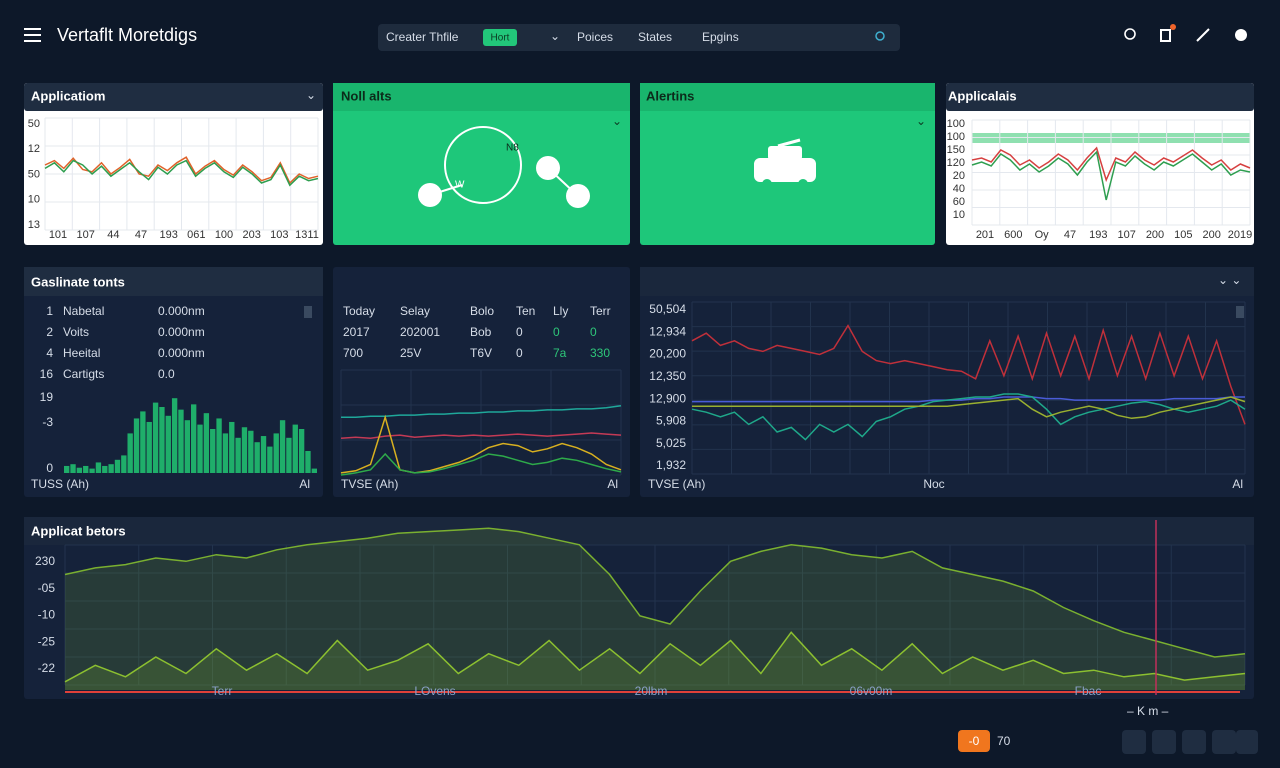 The height and width of the screenshot is (768, 1280). Describe the element at coordinates (1070, 235) in the screenshot. I see `axis-label: 47` at that location.